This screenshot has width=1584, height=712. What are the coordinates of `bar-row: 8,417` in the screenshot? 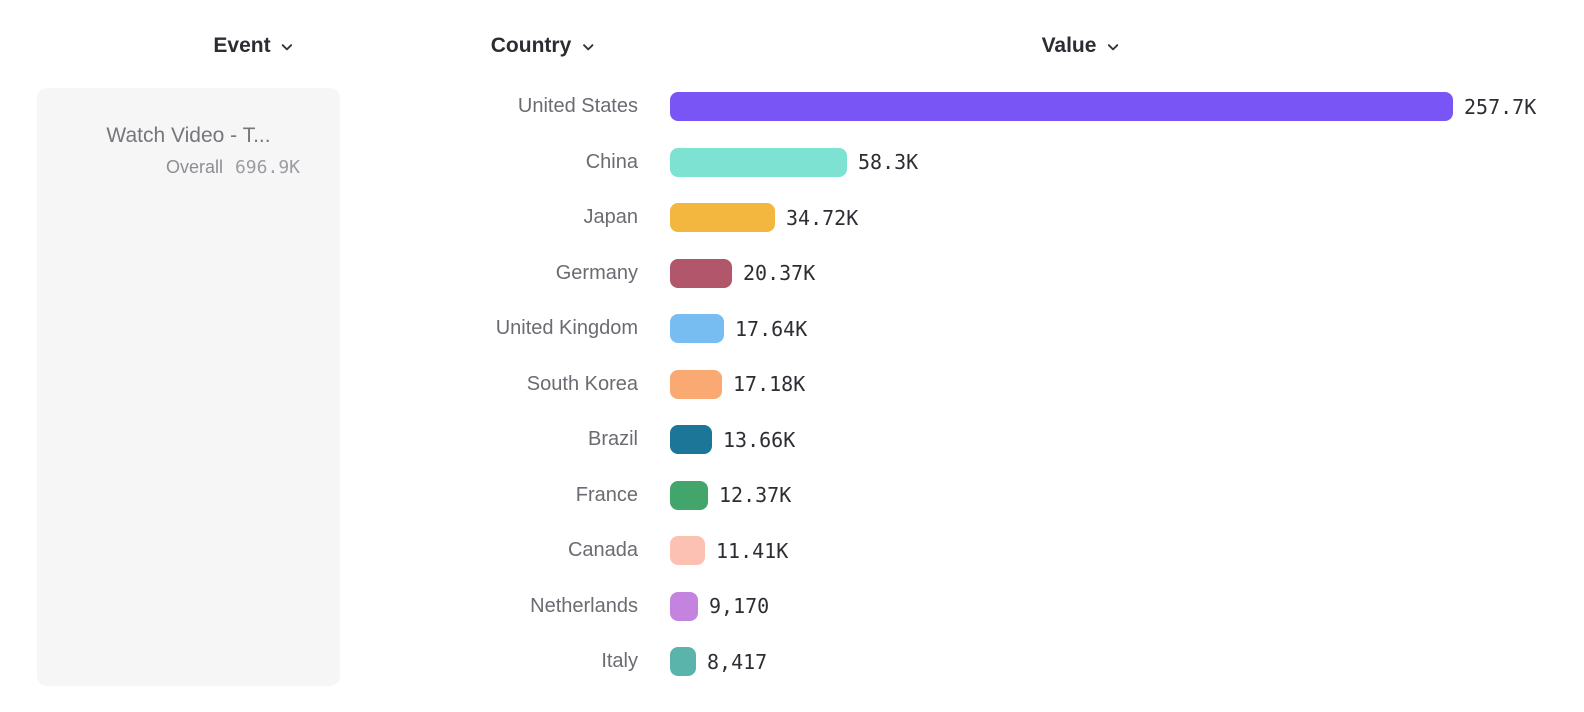 It's located at (719, 662).